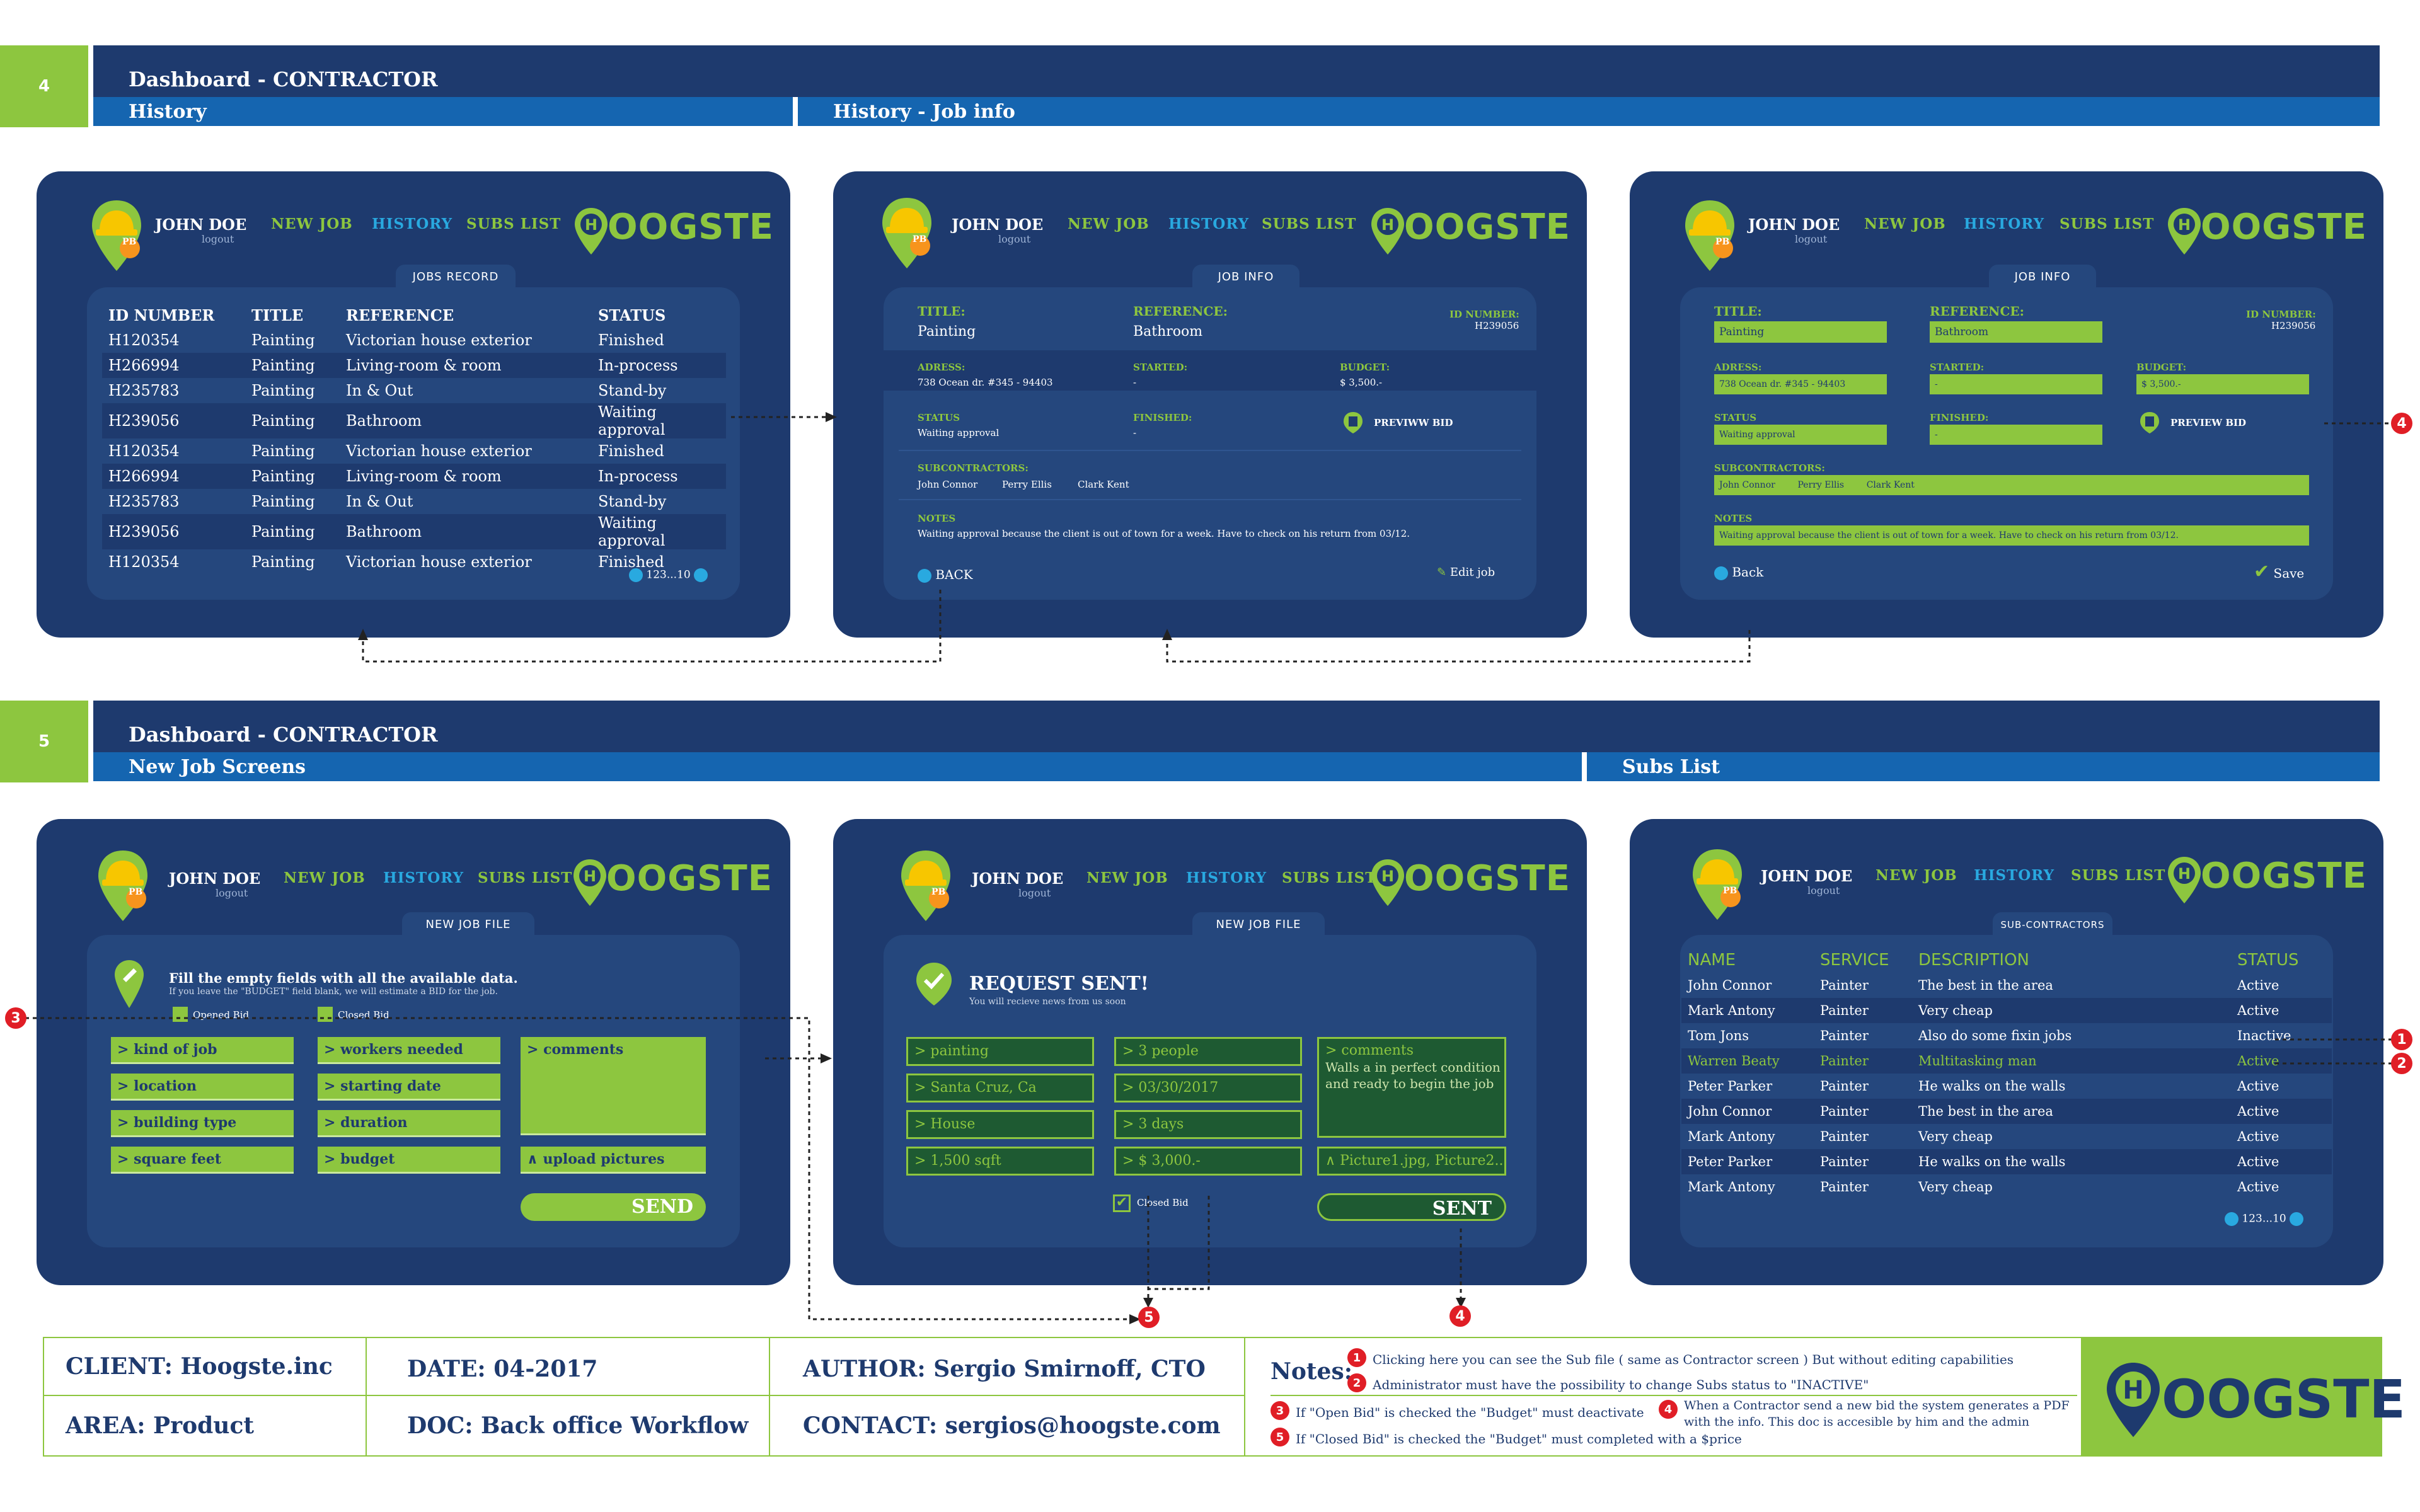  I want to click on closed-bid-checkbox, so click(326, 1014).